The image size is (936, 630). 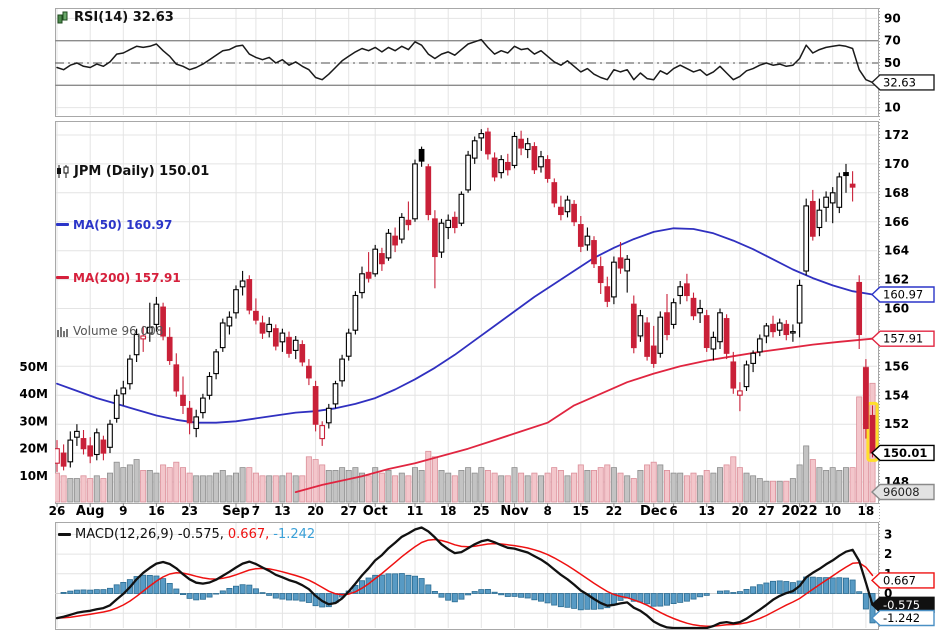 I want to click on callout-32.63: 32.63, so click(x=902, y=82).